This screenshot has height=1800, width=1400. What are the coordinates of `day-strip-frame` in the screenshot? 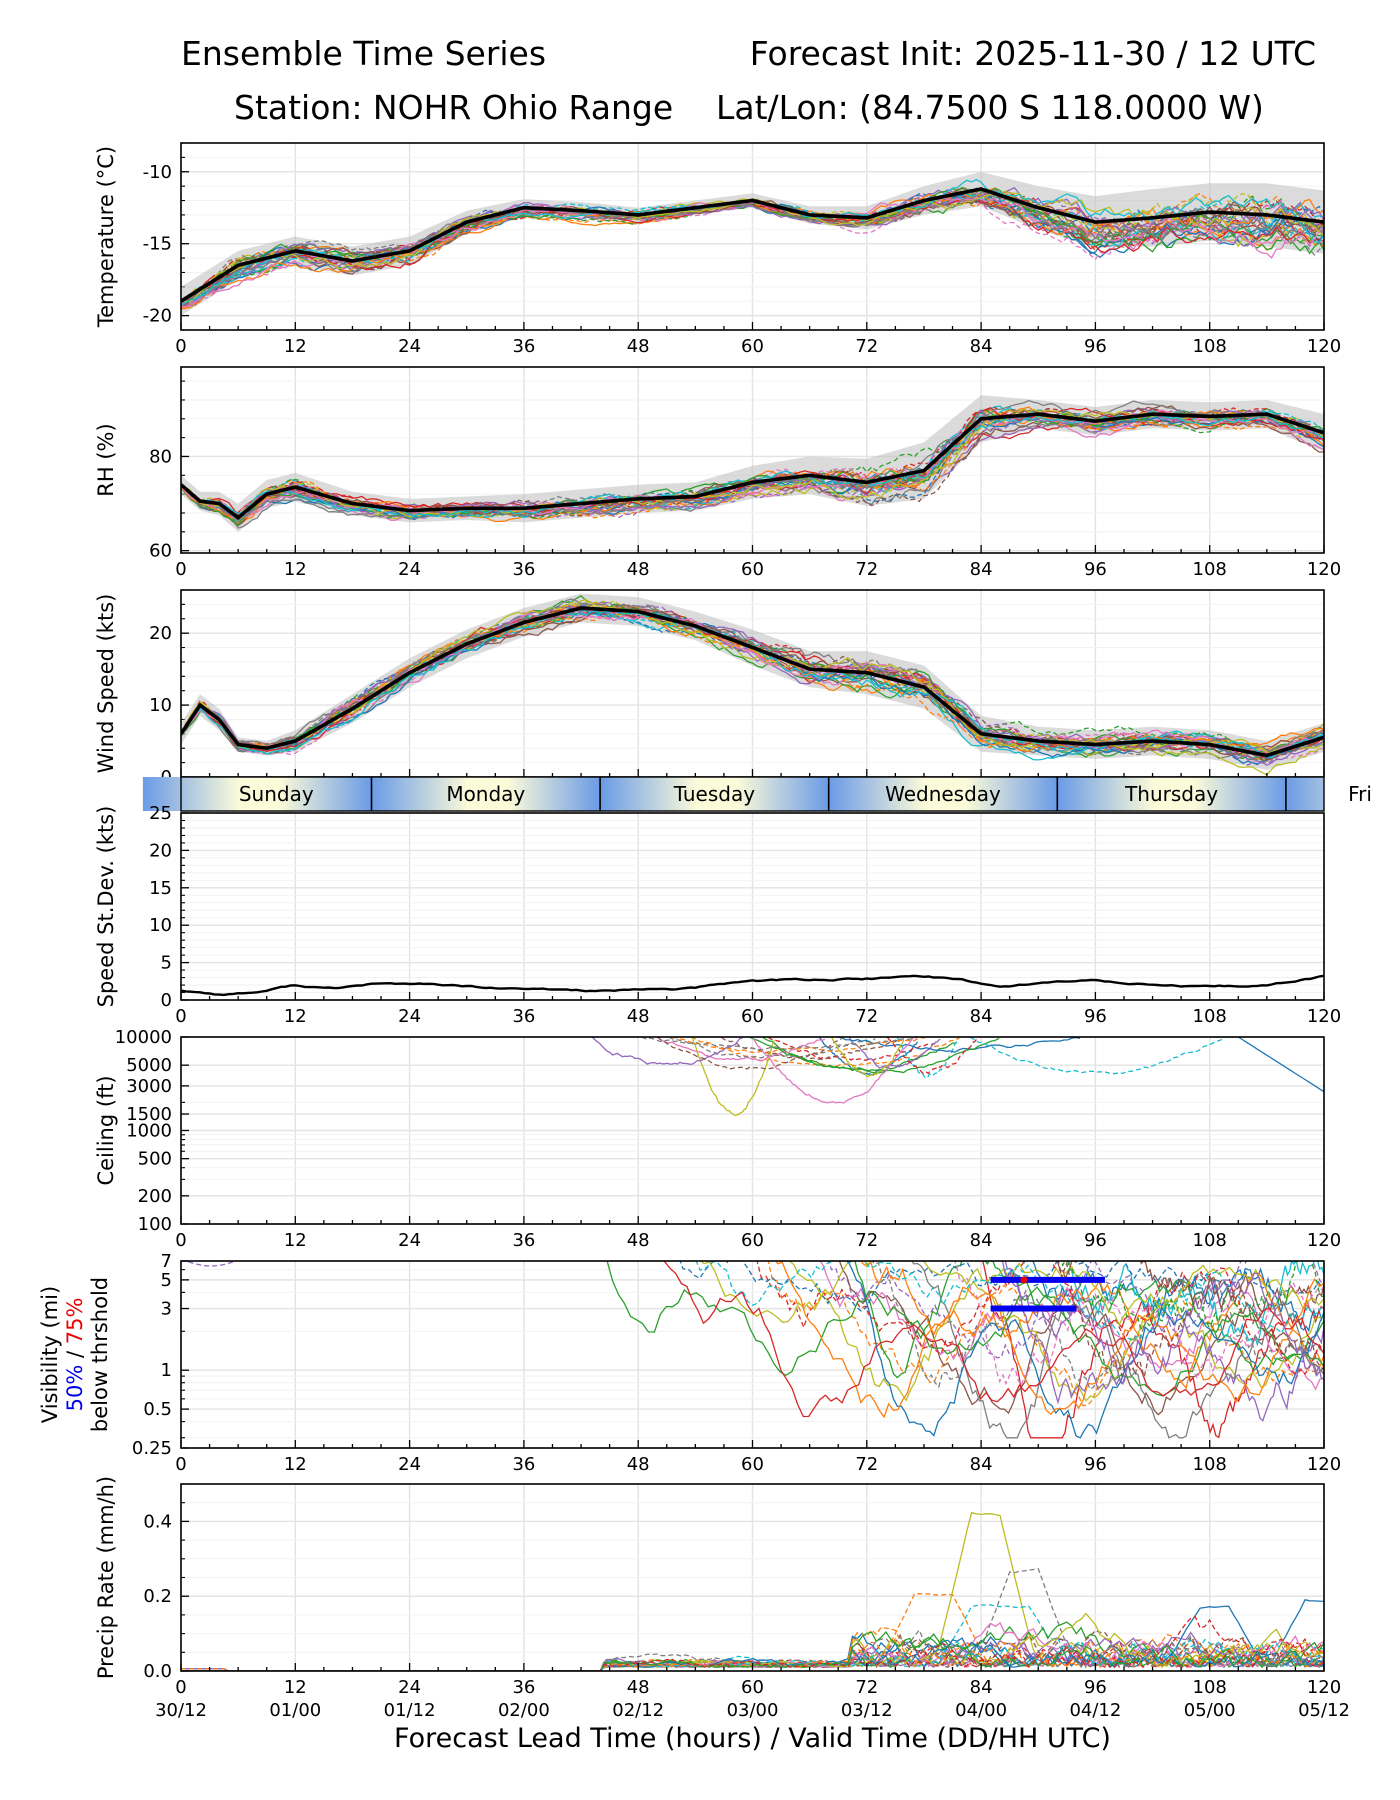 It's located at (752, 794).